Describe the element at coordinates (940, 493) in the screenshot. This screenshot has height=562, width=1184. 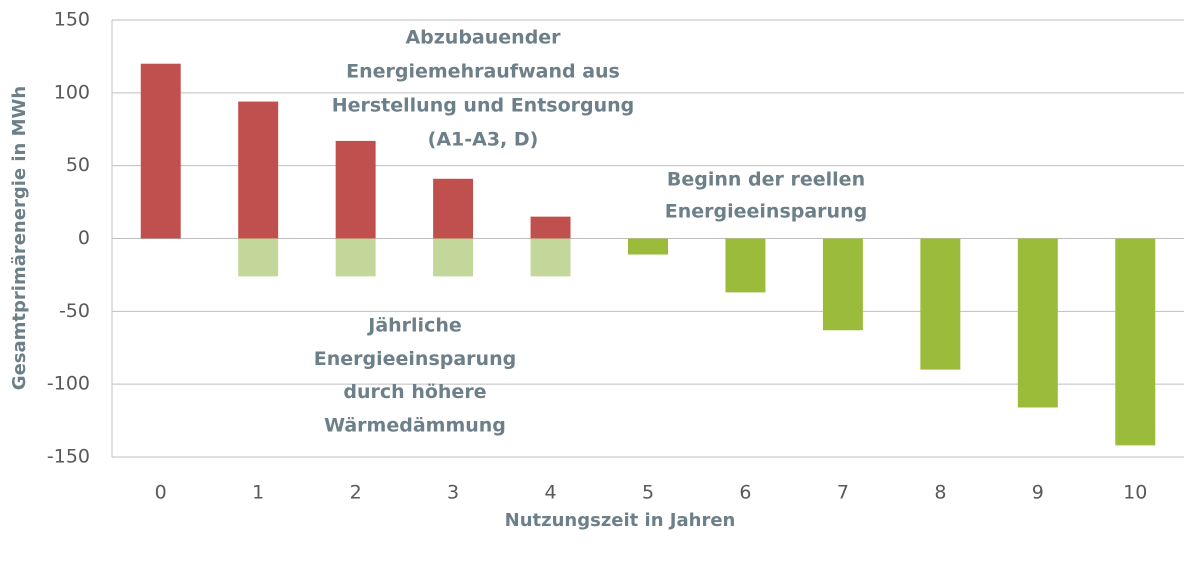
I see `x-tick-label: 8` at that location.